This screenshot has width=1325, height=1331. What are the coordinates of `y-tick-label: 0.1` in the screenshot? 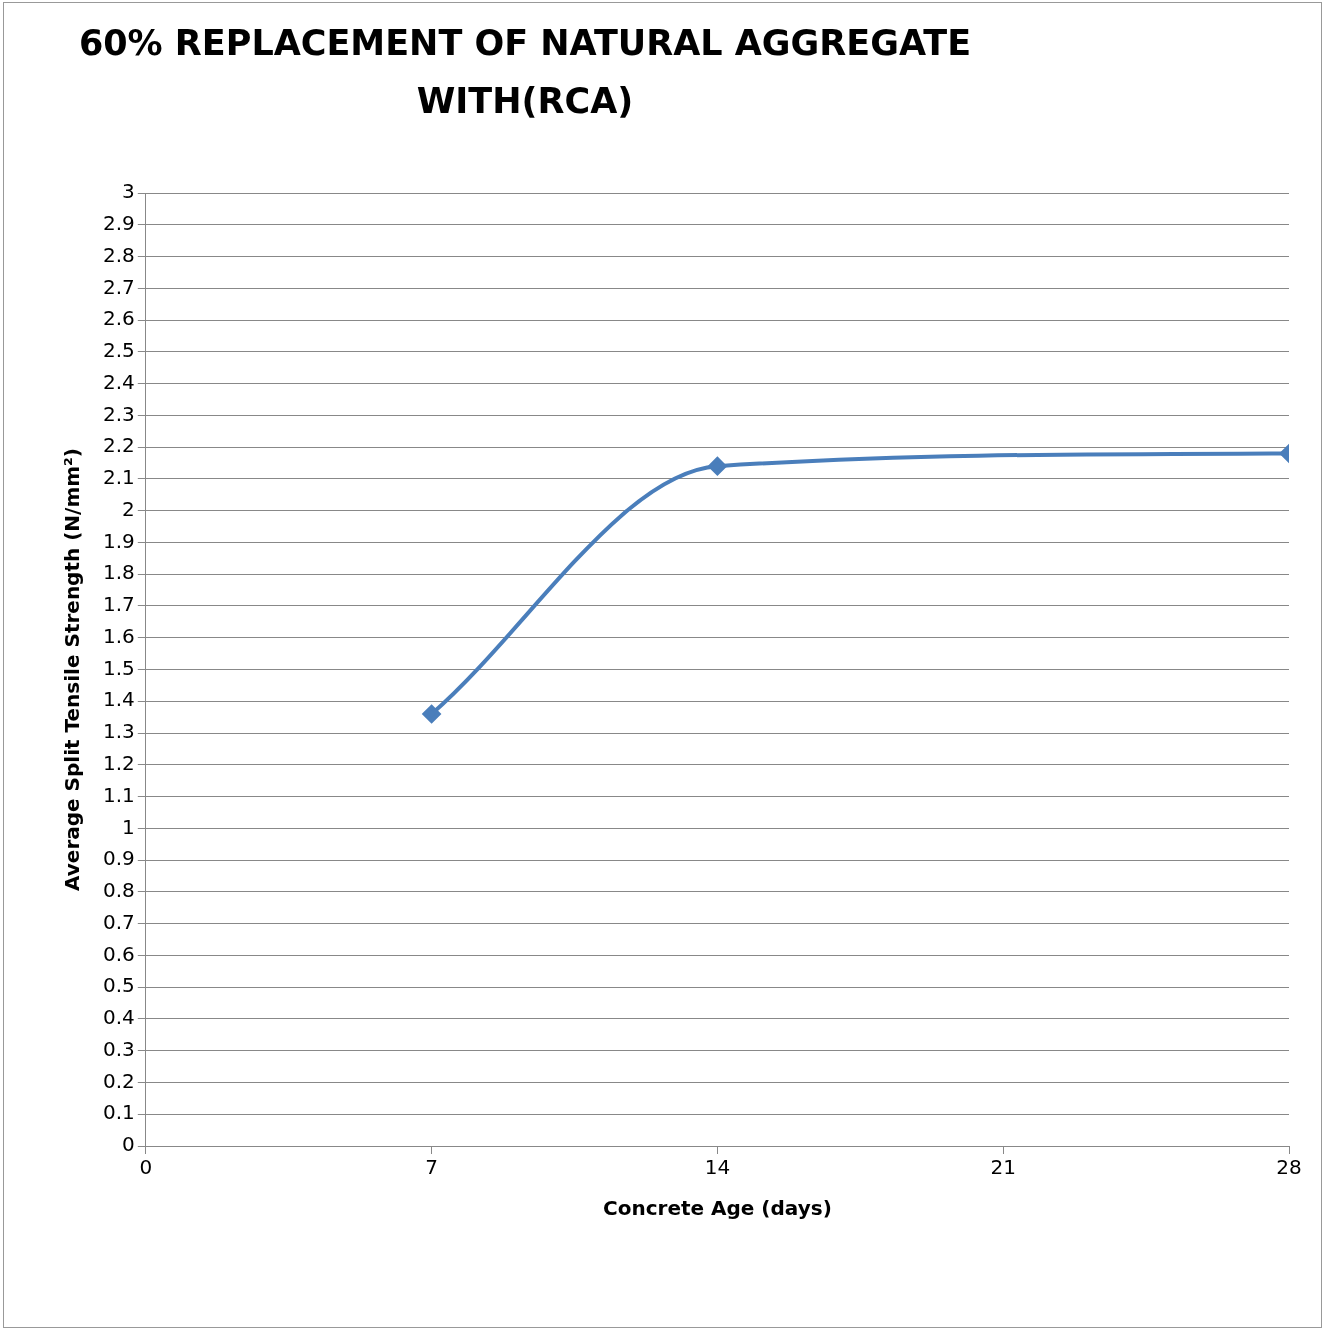 It's located at (118, 1112).